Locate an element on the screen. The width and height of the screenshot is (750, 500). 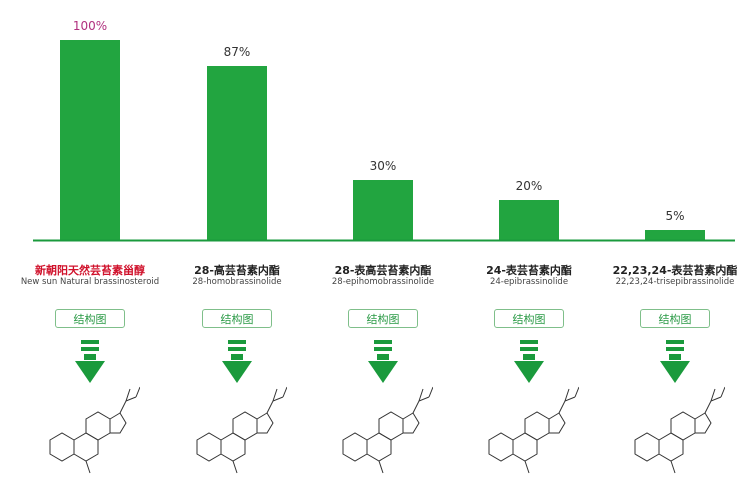
compound-name: 28-表高芸苔素内酯 is located at coordinates (383, 270).